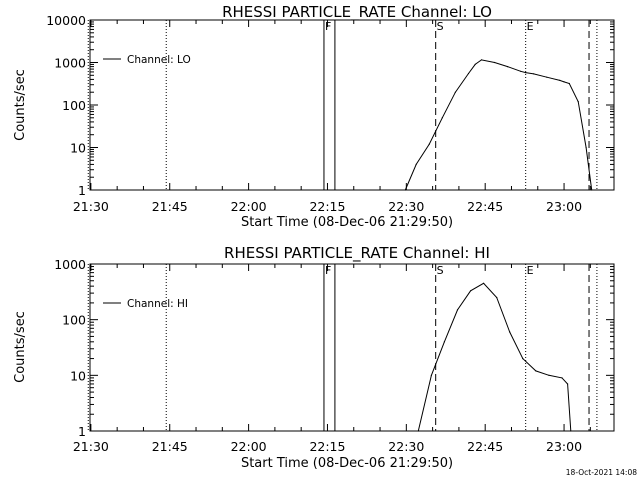 This screenshot has width=640, height=480. Describe the element at coordinates (157, 304) in the screenshot. I see `legend-label: Channel: HI` at that location.